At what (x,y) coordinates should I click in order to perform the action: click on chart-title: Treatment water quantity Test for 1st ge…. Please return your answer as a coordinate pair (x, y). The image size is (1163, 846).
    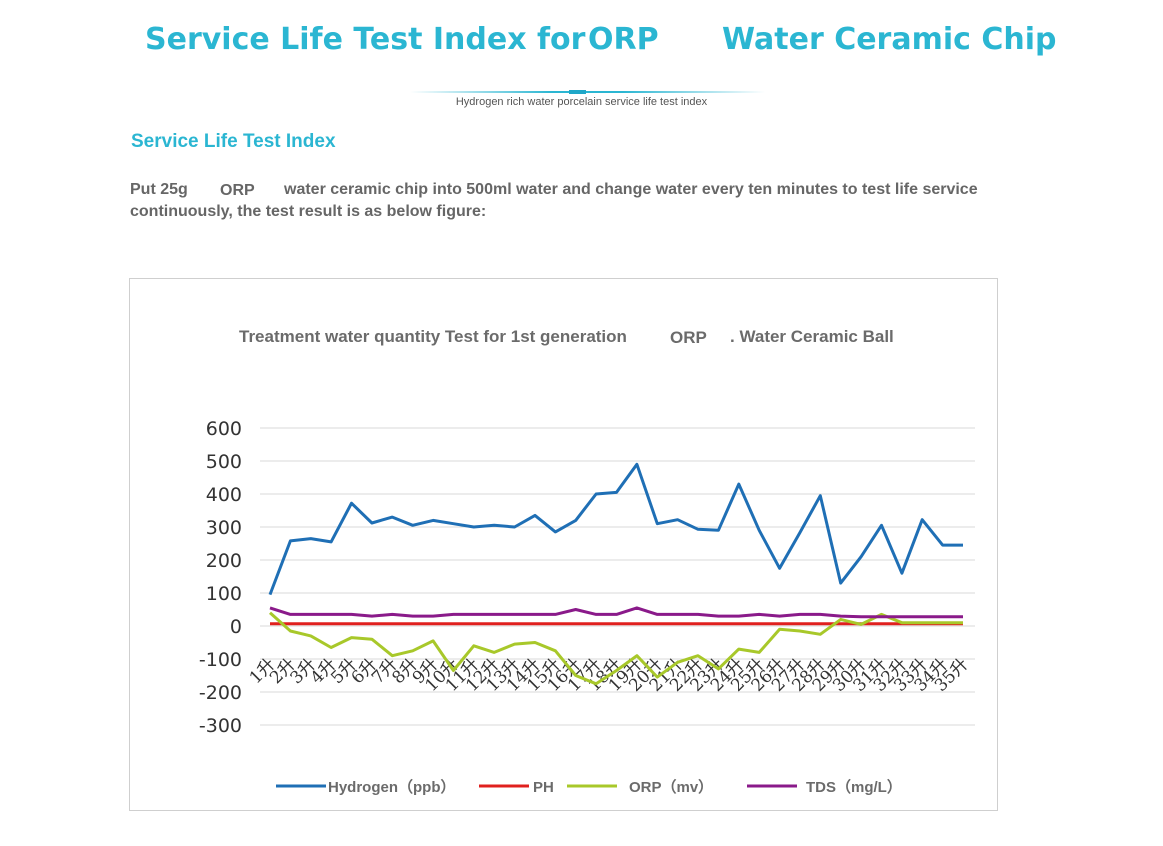
    Looking at the image, I should click on (433, 336).